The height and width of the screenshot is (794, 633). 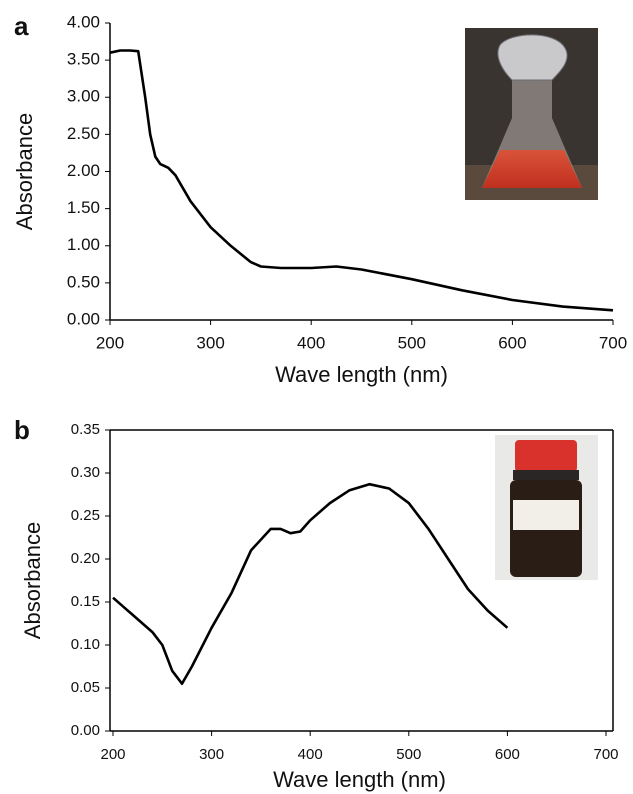 I want to click on y-tick-label: 3.00, so click(x=83, y=96).